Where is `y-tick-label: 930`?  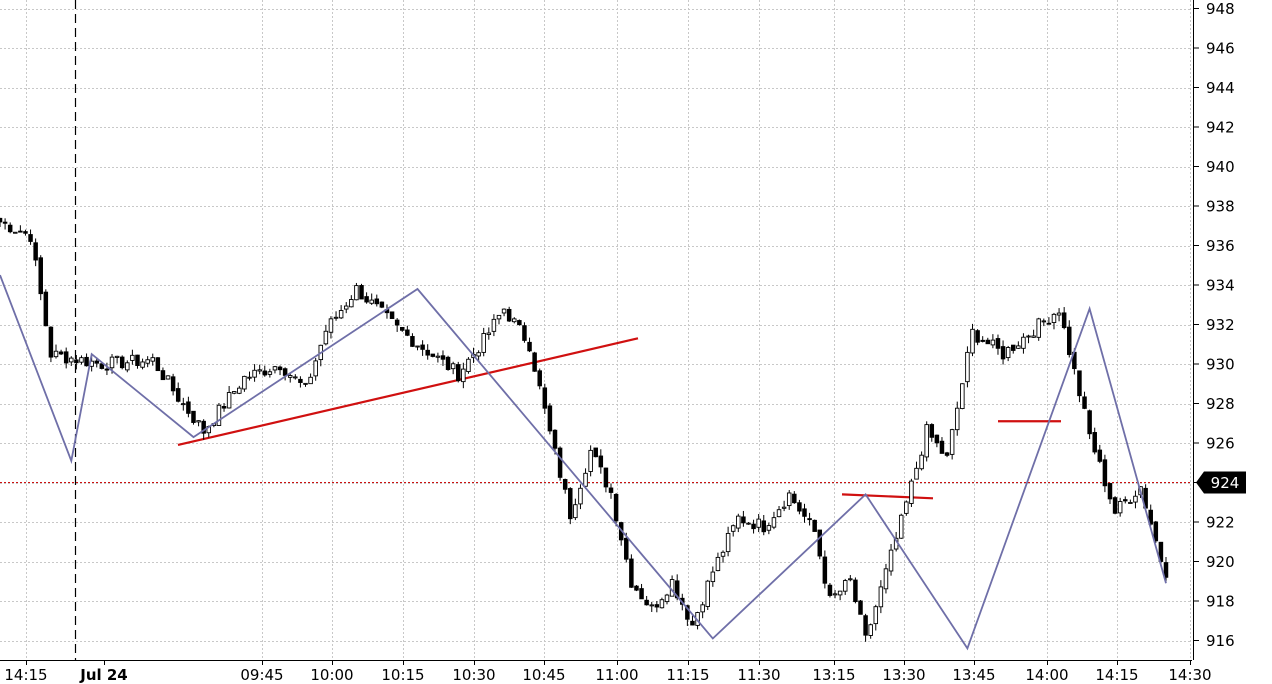 y-tick-label: 930 is located at coordinates (1220, 365).